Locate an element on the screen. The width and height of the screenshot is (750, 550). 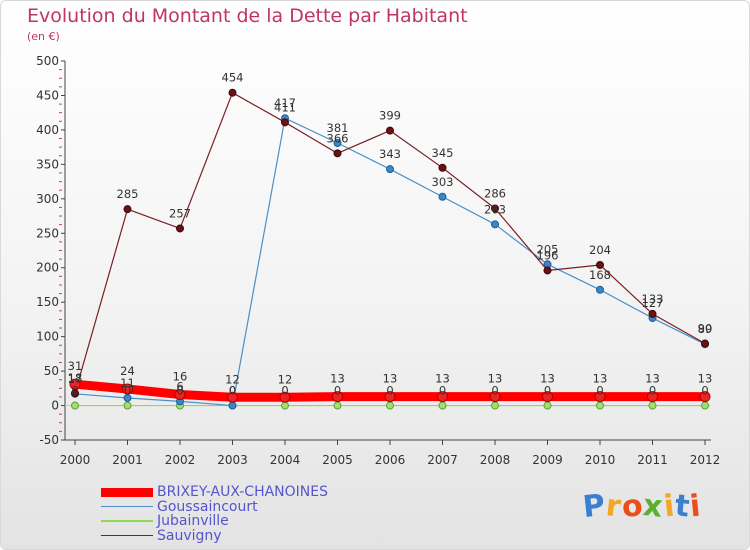
legend-label: Sauvigny is located at coordinates (189, 535).